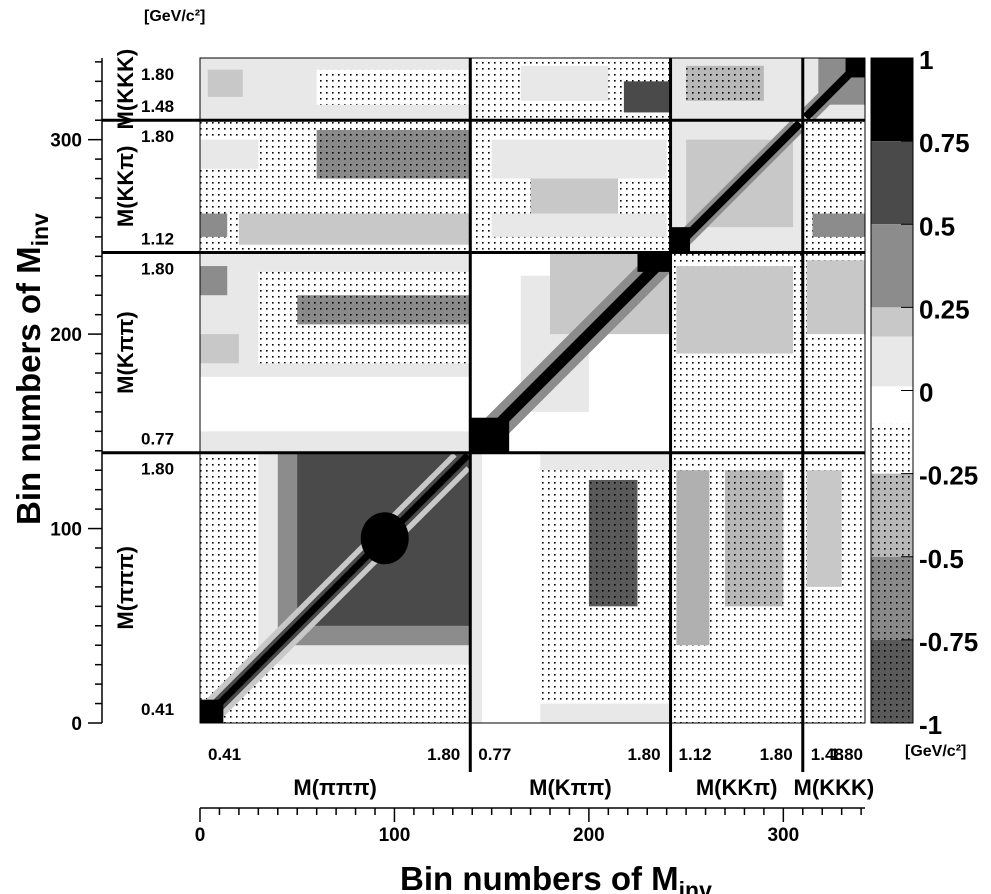 This screenshot has height=894, width=991. What do you see at coordinates (944, 143) in the screenshot?
I see `colorbar-tick-label: 0.75` at bounding box center [944, 143].